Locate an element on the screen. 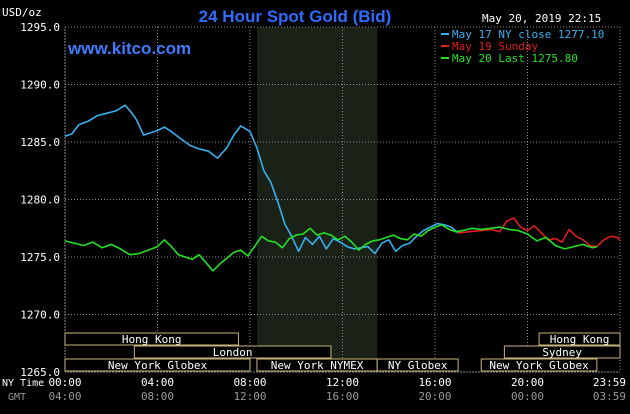 This screenshot has width=630, height=414. timestamp: May 20, 2019 22:15 is located at coordinates (541, 18).